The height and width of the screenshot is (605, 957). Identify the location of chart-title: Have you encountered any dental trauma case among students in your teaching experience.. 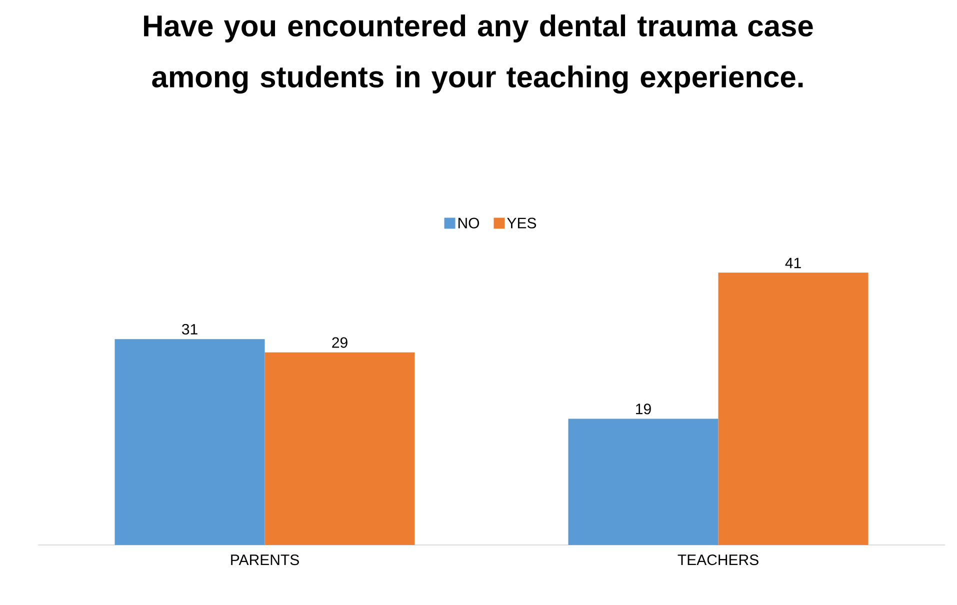
(478, 54).